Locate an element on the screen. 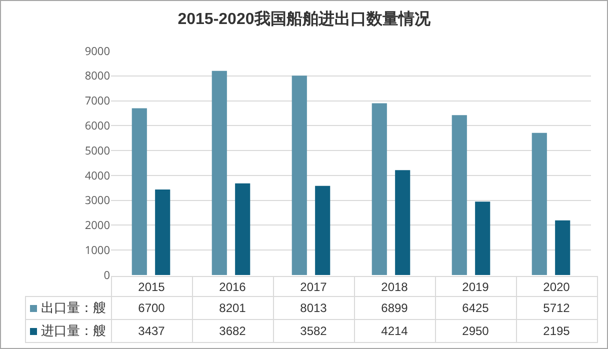 This screenshot has height=349, width=608. y-tick-label: 3000 is located at coordinates (97, 200).